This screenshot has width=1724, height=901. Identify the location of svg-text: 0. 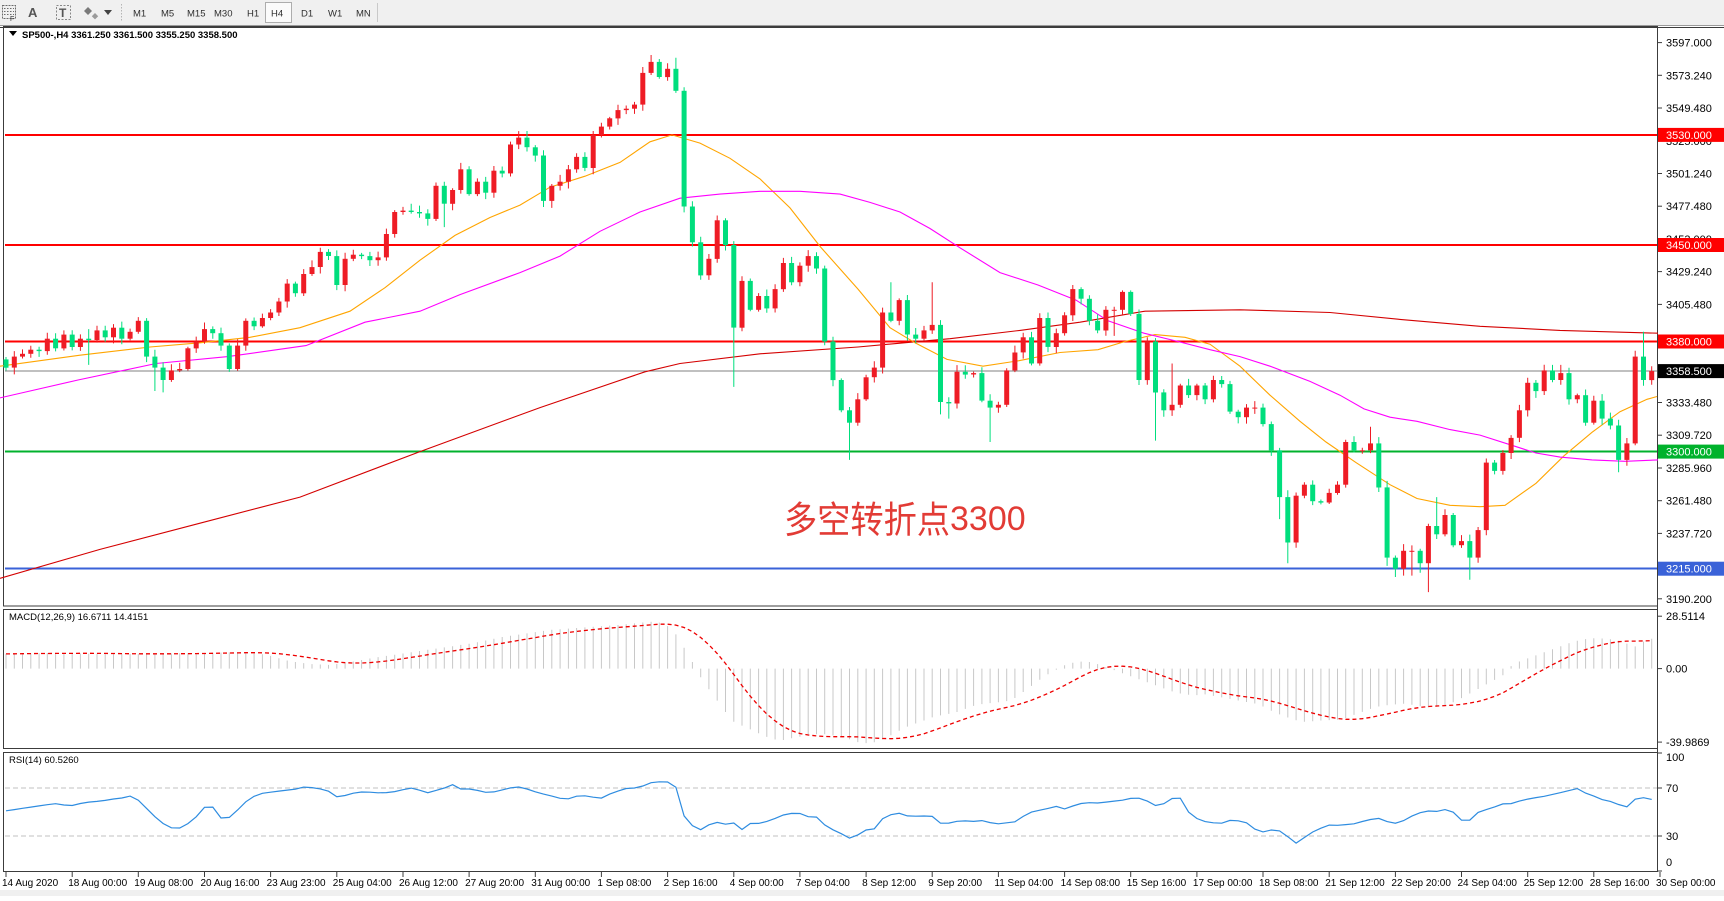
(1669, 863).